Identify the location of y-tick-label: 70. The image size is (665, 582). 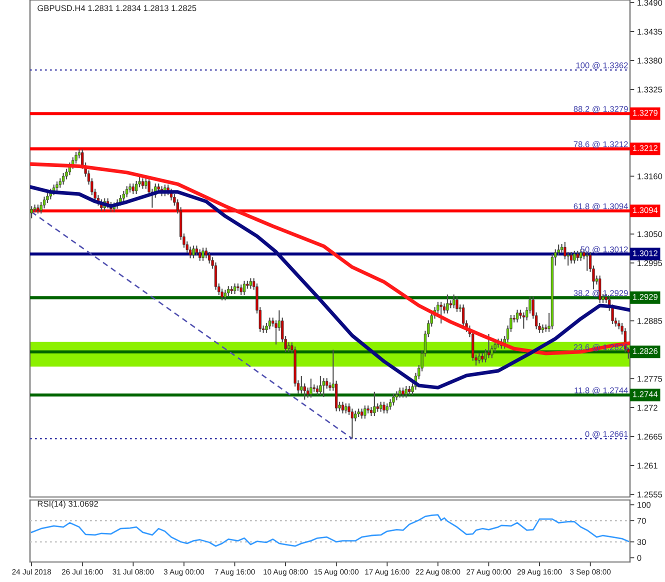
(641, 521).